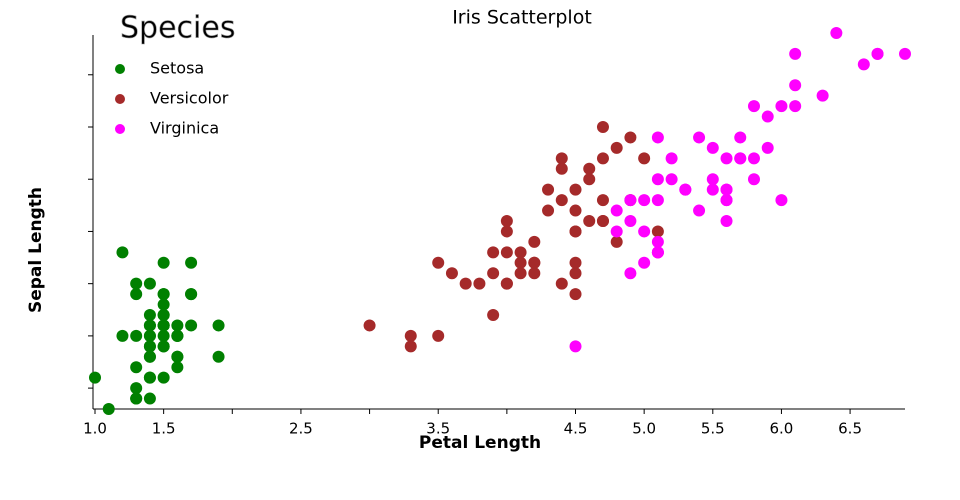  I want to click on legend-label: Virginica, so click(184, 128).